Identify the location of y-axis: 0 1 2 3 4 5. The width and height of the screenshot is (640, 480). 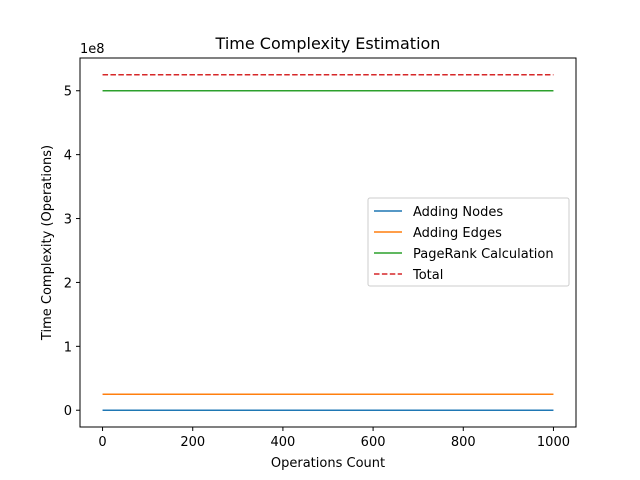
(72, 252).